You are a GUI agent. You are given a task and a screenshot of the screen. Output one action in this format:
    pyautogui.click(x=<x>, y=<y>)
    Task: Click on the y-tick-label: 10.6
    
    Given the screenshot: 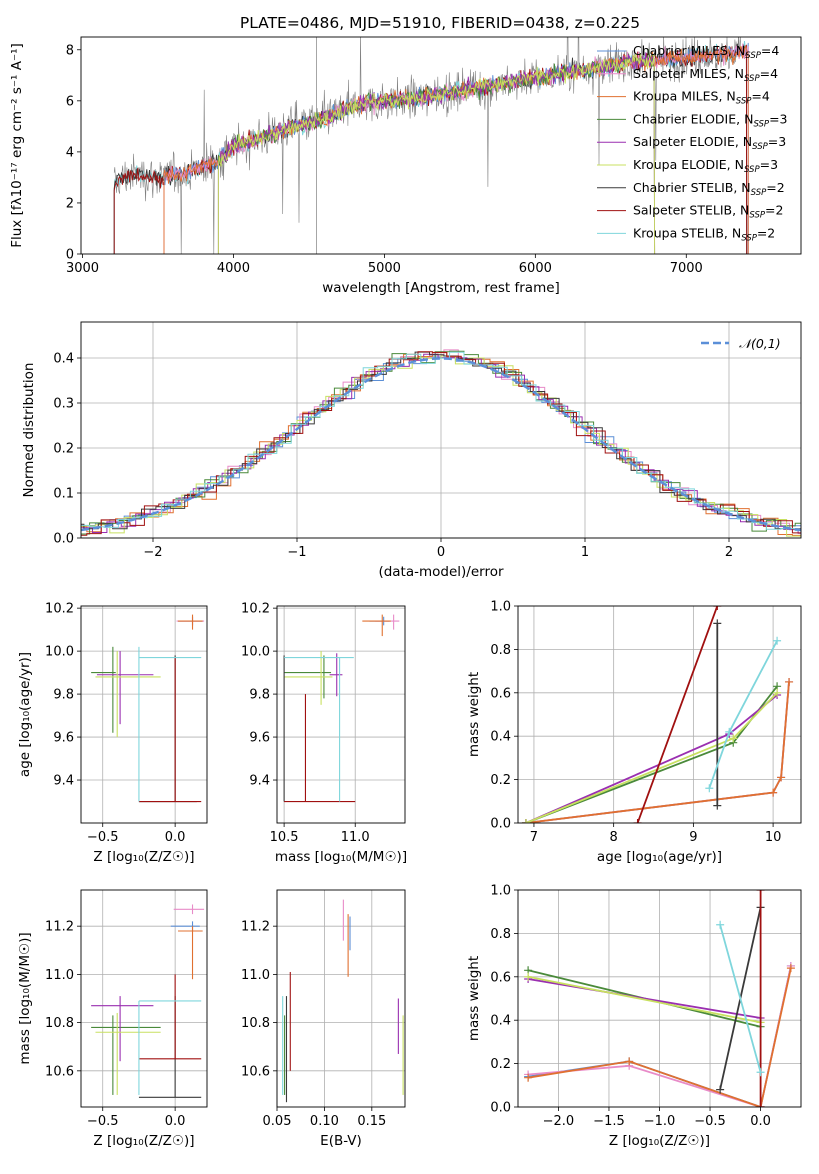 What is the action you would take?
    pyautogui.click(x=59, y=1071)
    